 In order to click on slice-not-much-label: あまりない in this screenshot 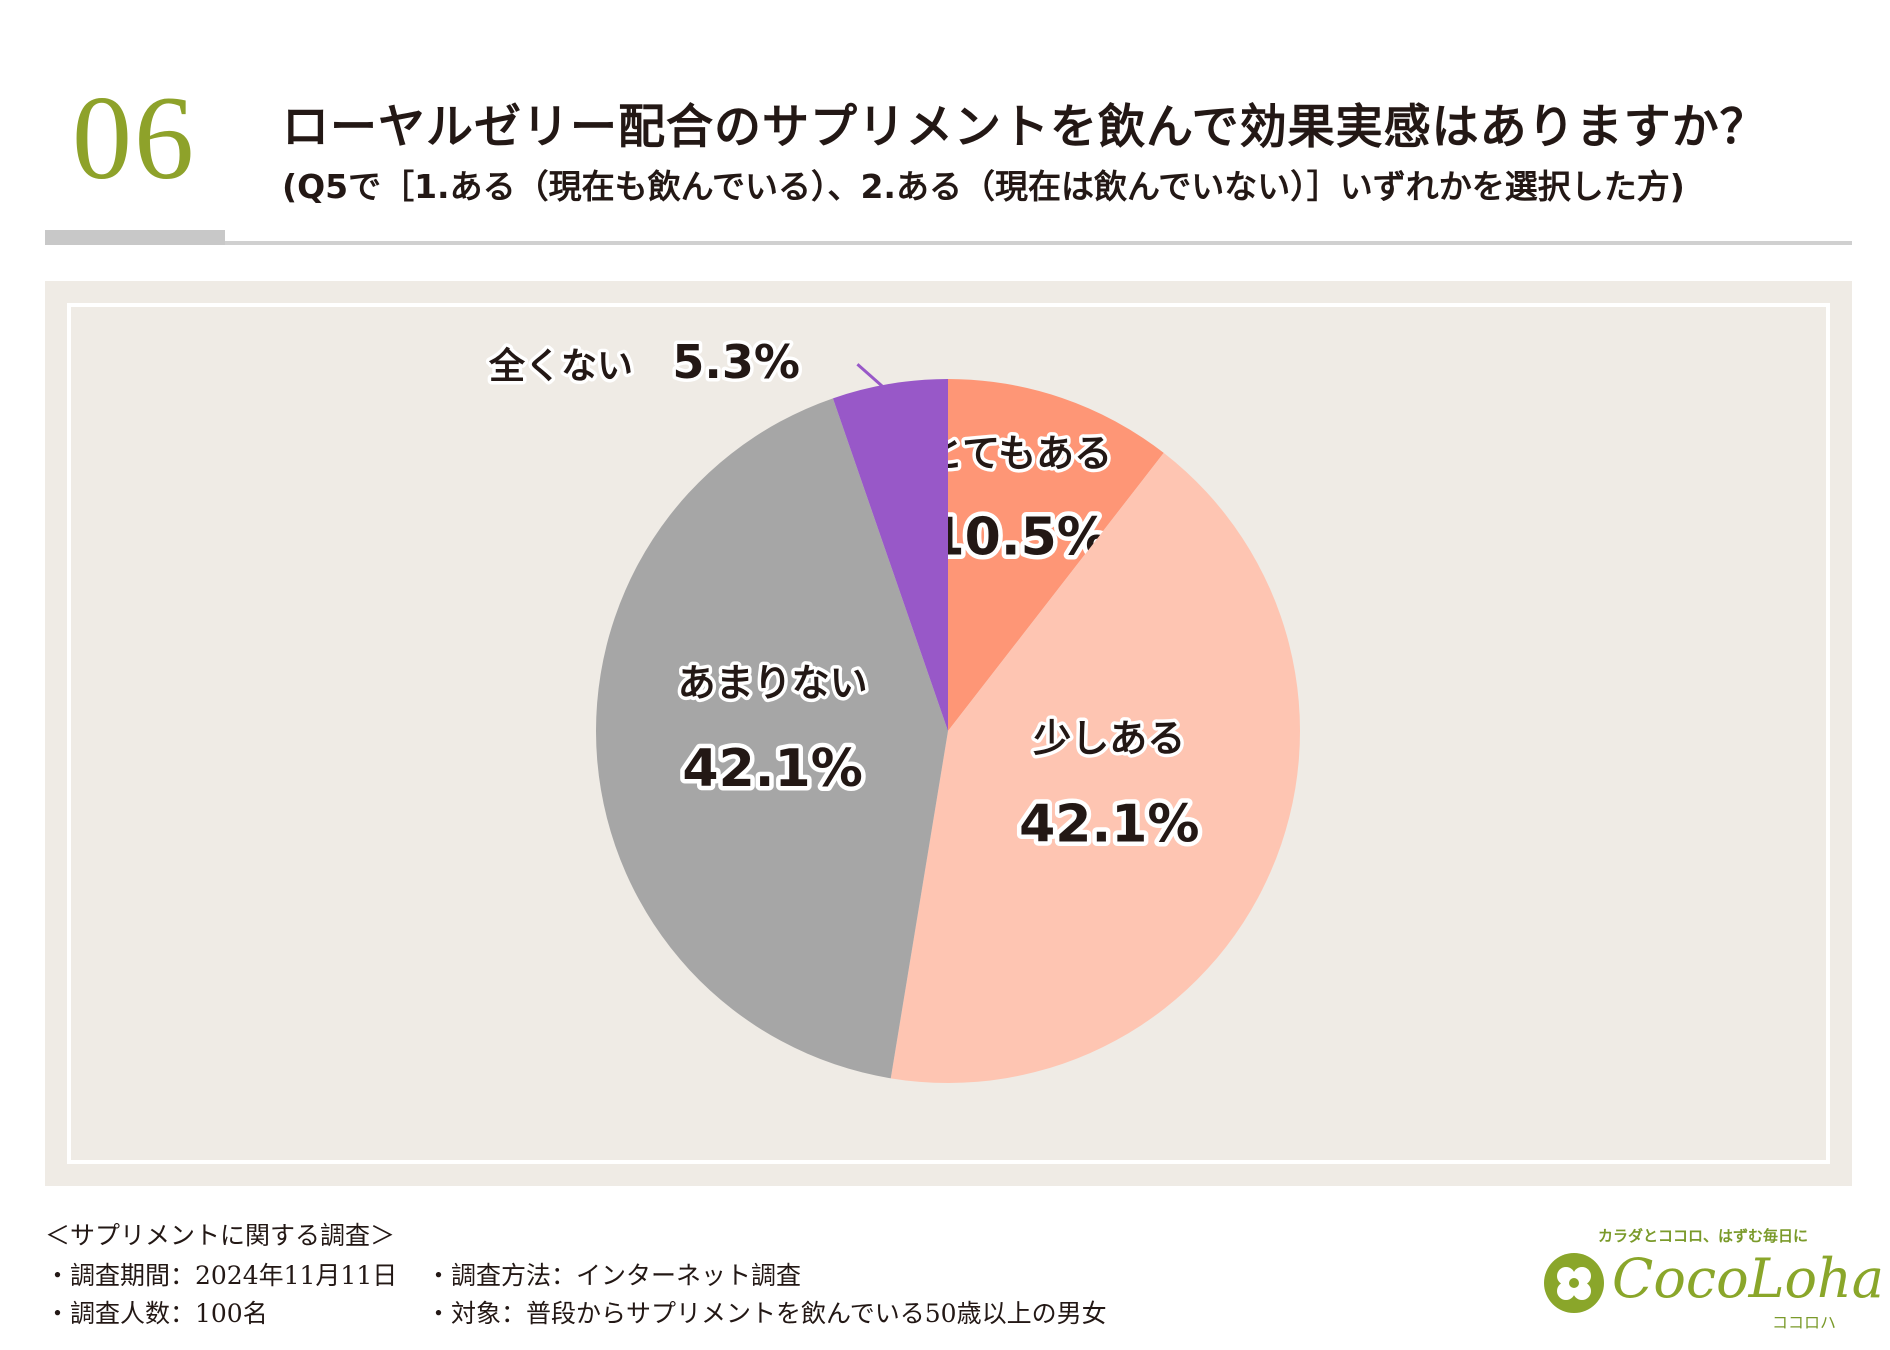, I will do `click(773, 683)`.